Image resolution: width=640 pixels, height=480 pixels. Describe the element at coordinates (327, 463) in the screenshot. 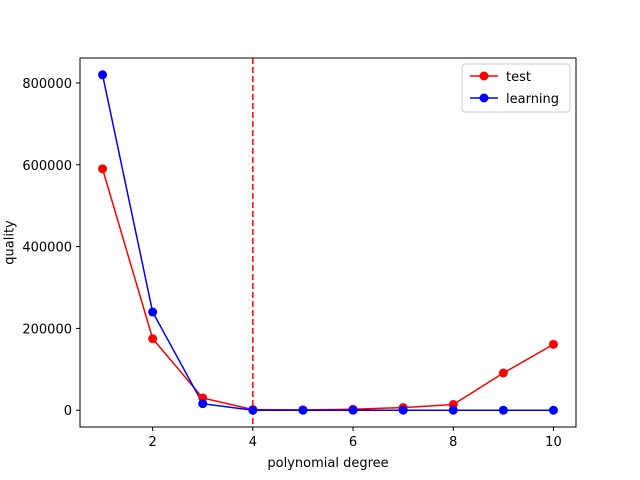

I see `x-axis-label: polynomial degree` at that location.